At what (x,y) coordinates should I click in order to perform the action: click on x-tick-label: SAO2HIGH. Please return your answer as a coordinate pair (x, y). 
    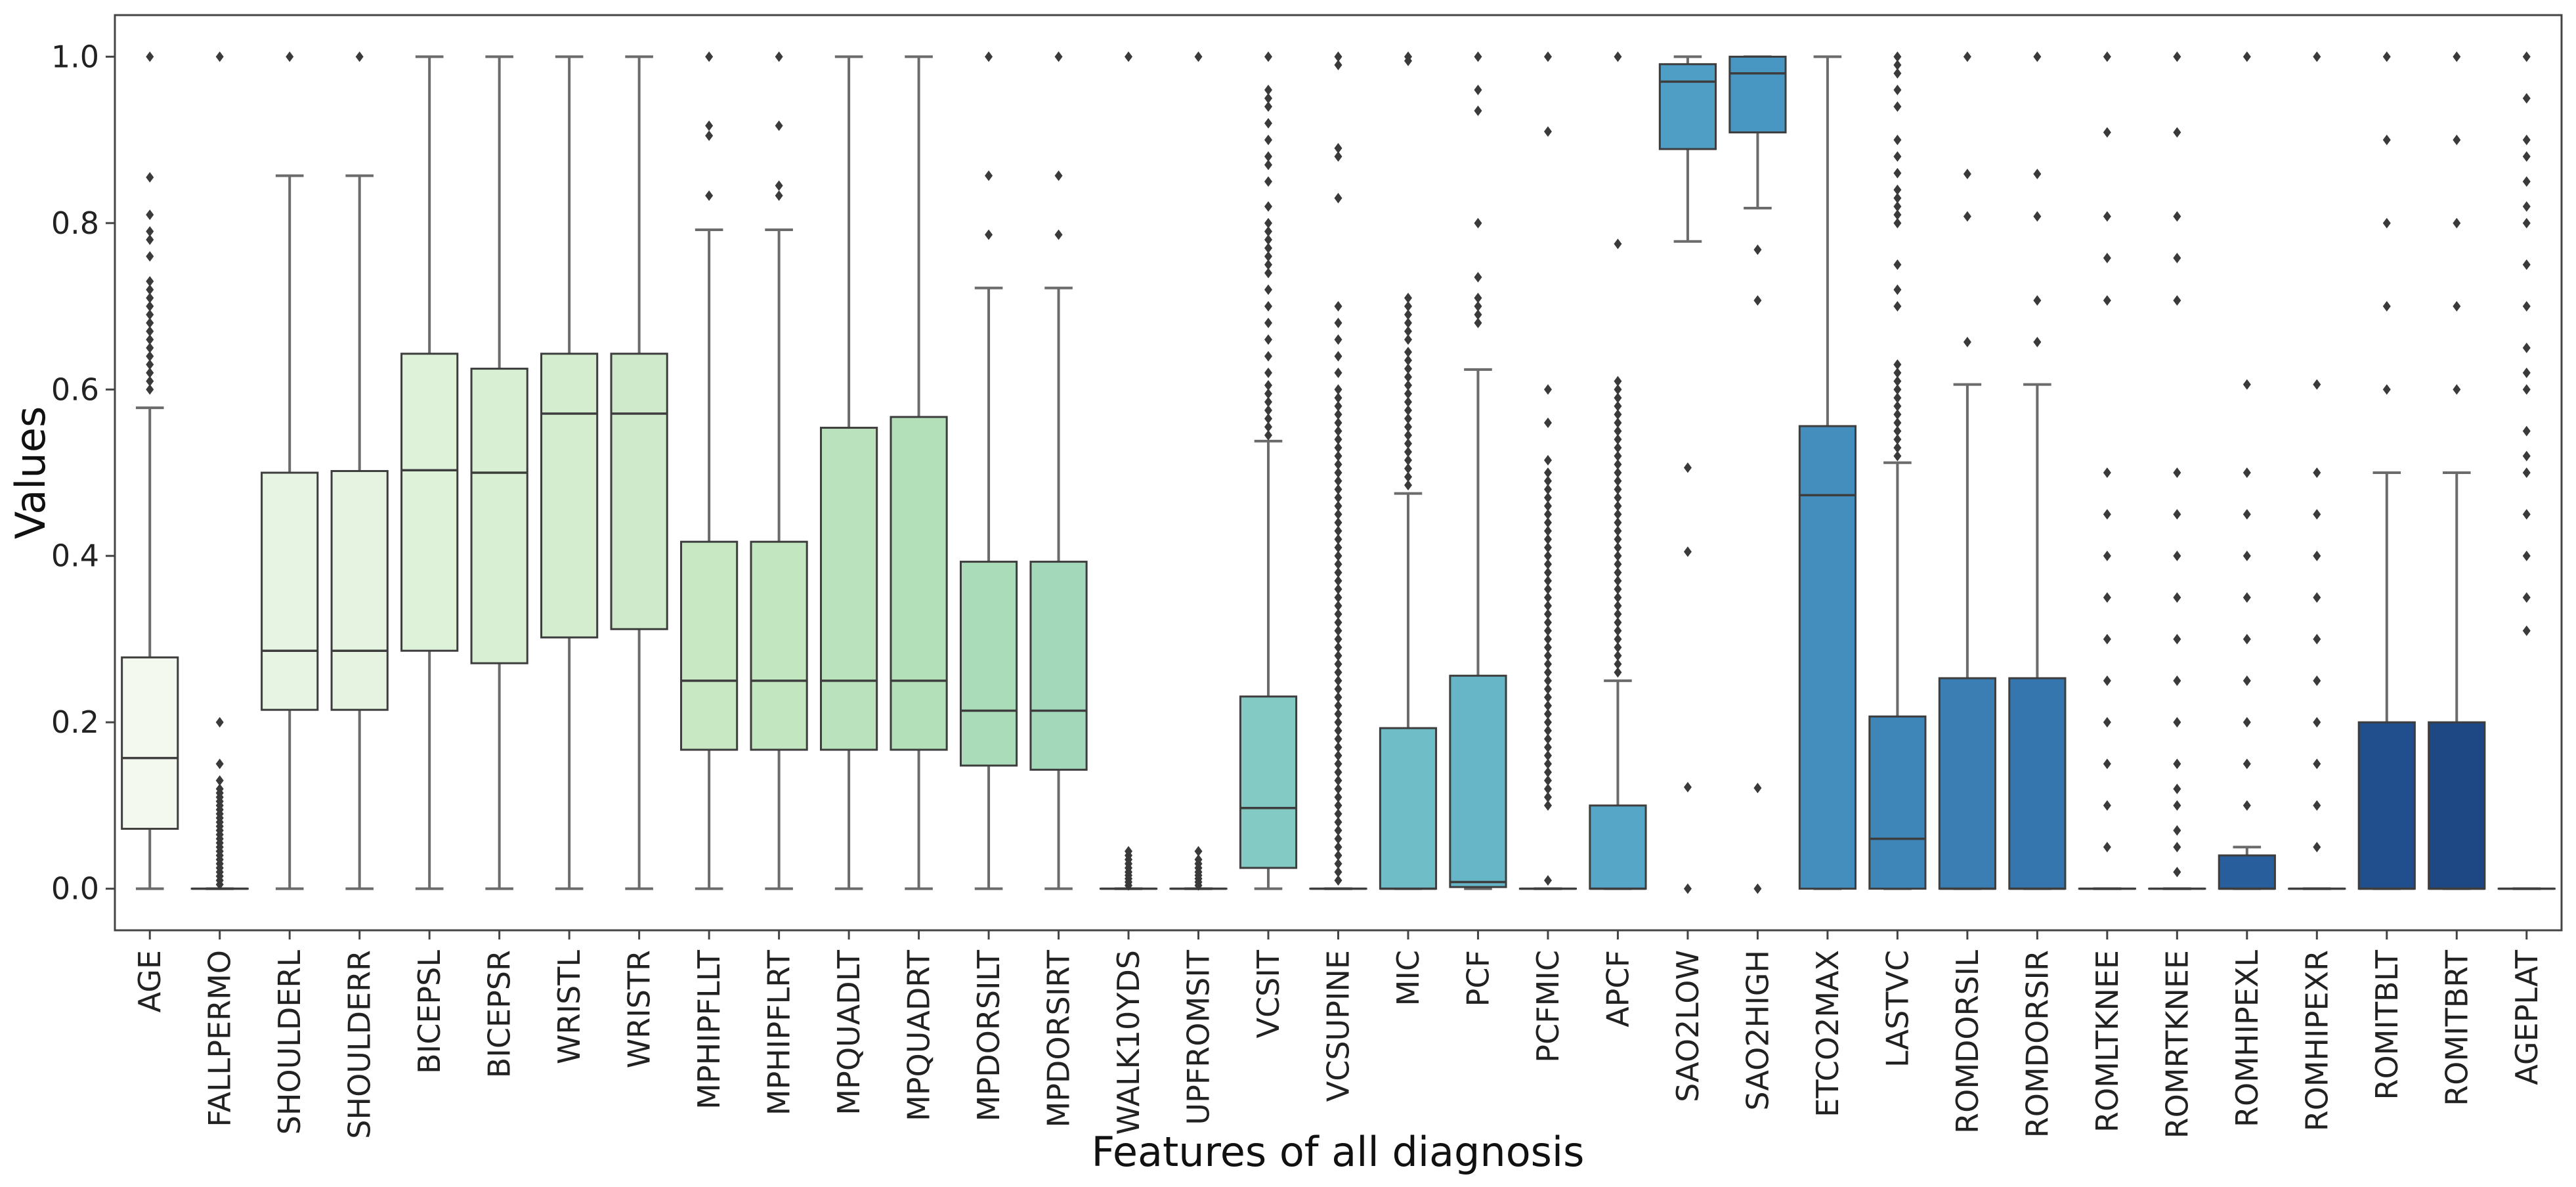
    Looking at the image, I should click on (1757, 1030).